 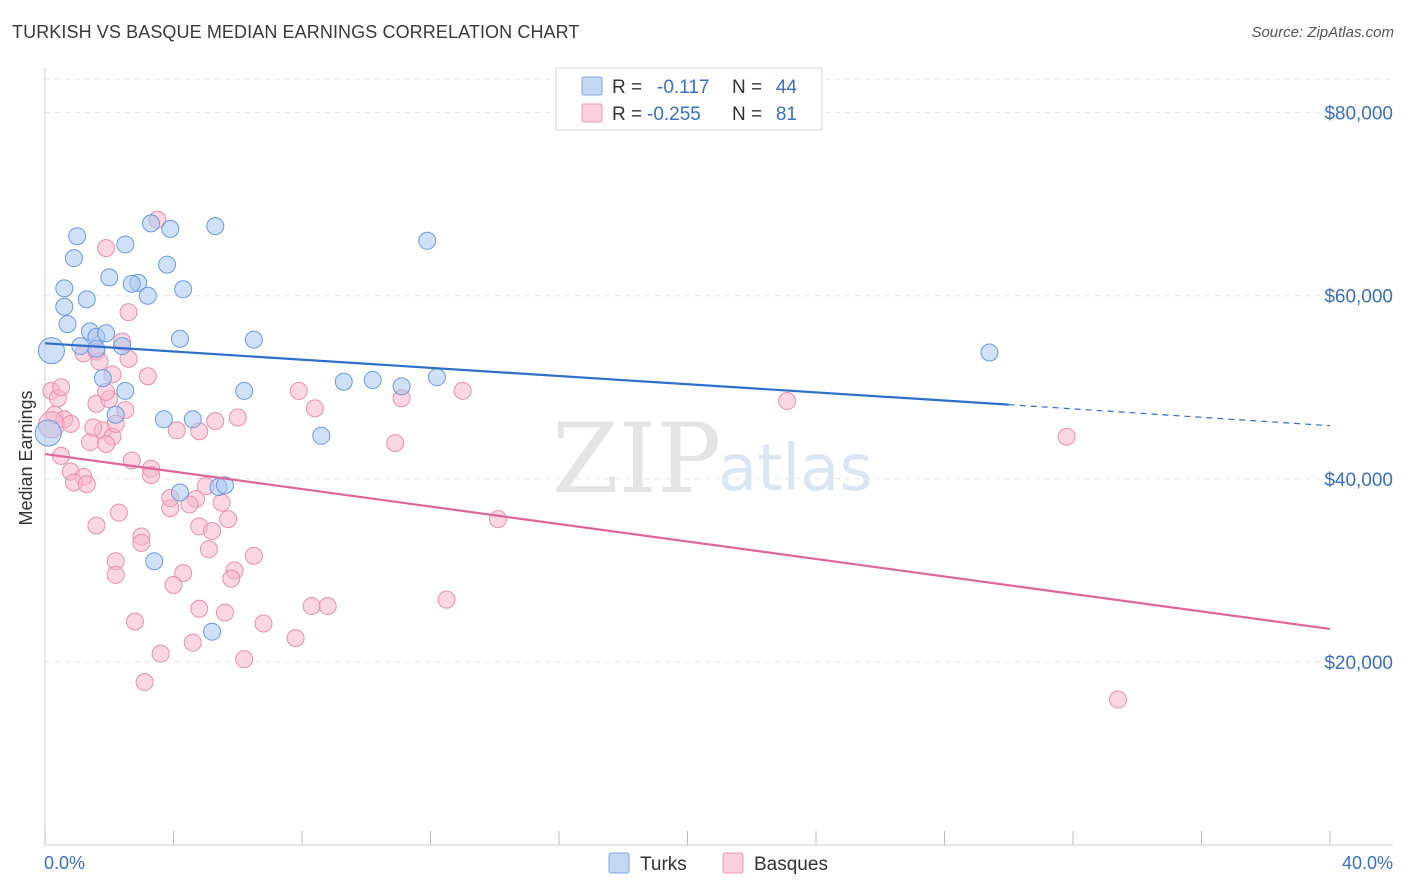 What do you see at coordinates (663, 864) in the screenshot?
I see `bottom-legend-label-turks: Turks` at bounding box center [663, 864].